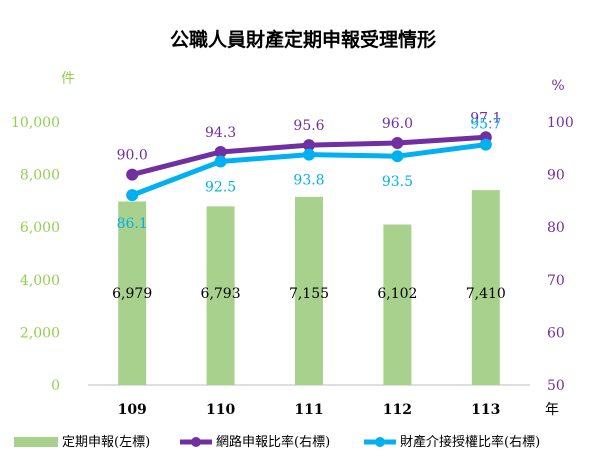  Describe the element at coordinates (132, 410) in the screenshot. I see `x-tick-label: 109` at that location.